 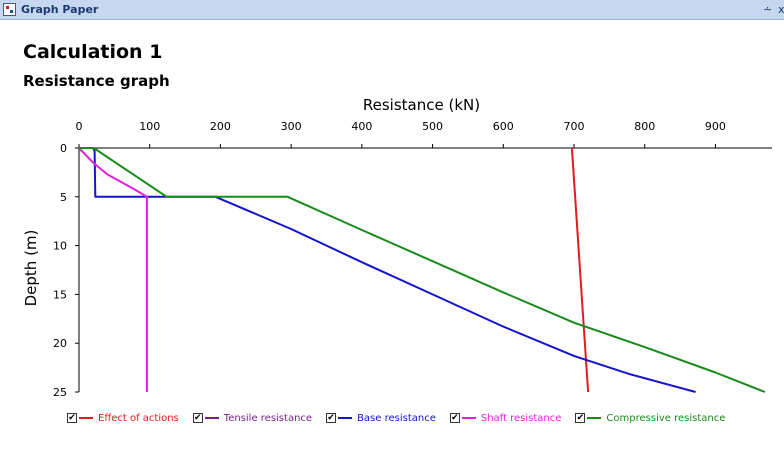 What do you see at coordinates (9, 9) in the screenshot?
I see `graph-paper-icon` at bounding box center [9, 9].